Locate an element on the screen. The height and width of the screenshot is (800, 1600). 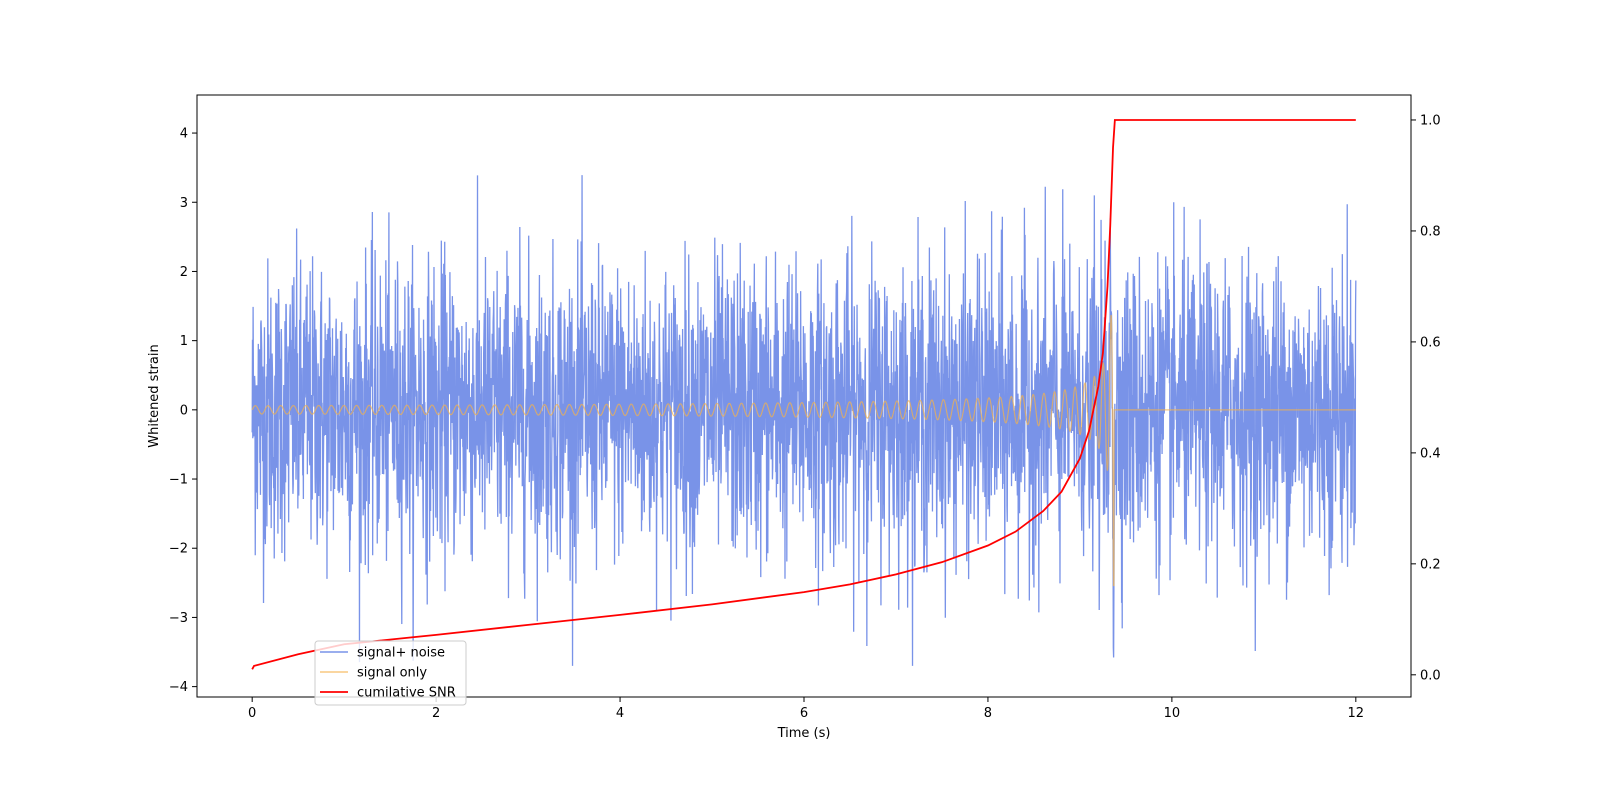
y2-tick-label: 0.6 is located at coordinates (1430, 342).